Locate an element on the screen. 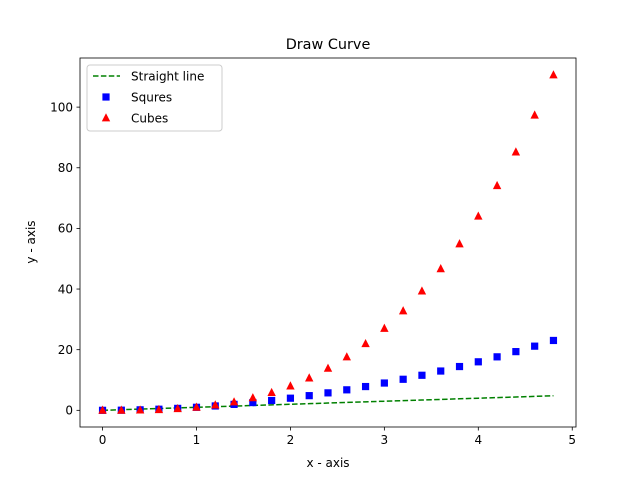 The image size is (640, 480). x-tick-label: 4 is located at coordinates (478, 440).